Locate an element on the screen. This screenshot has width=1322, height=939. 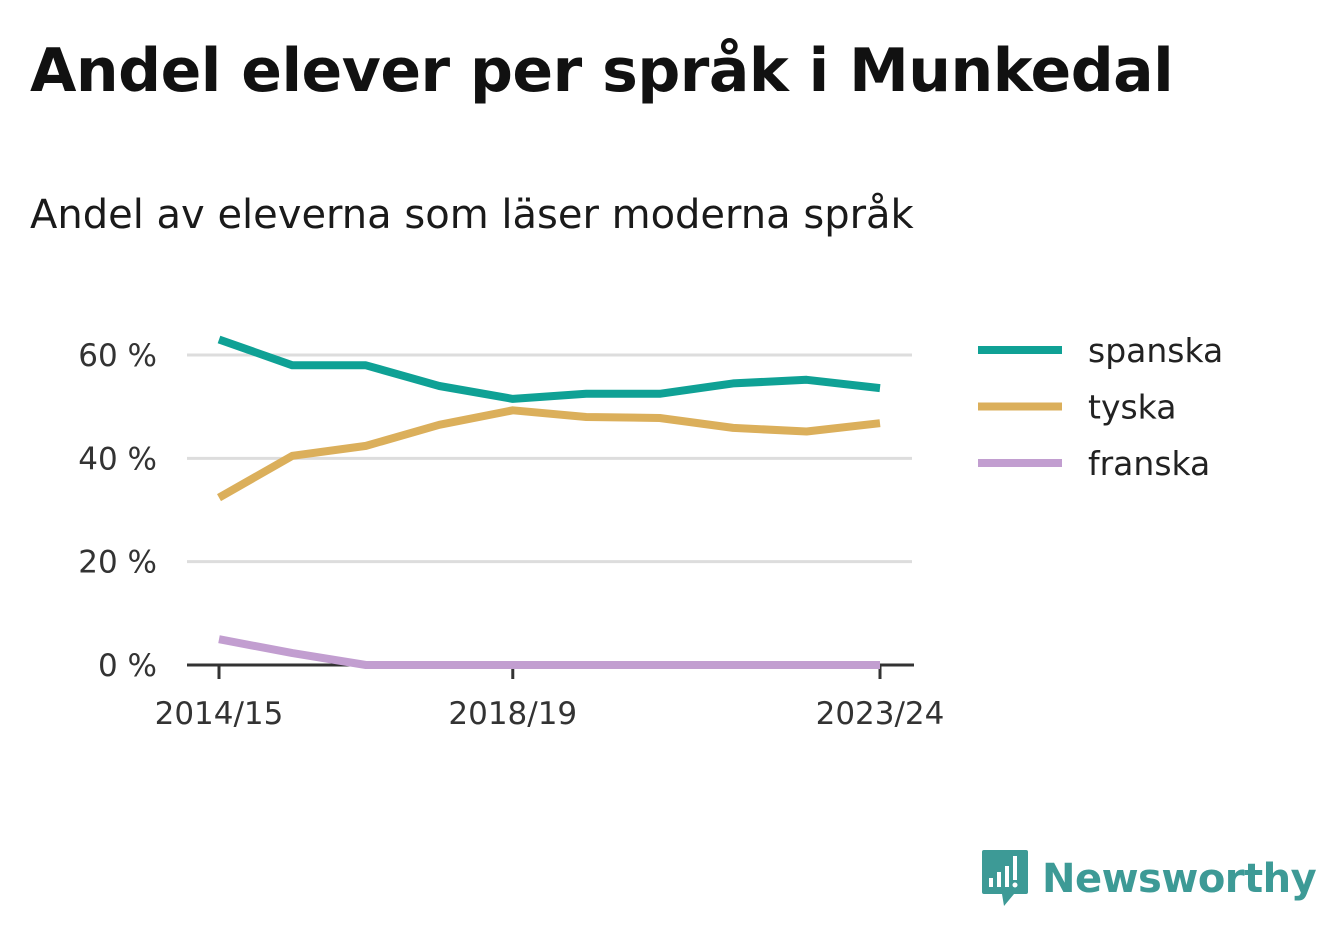
y-tick-label: 40 % is located at coordinates (117, 459).